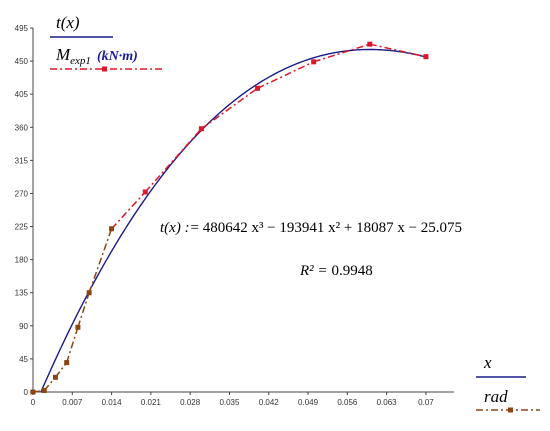 Image resolution: width=550 pixels, height=431 pixels. What do you see at coordinates (68, 22) in the screenshot?
I see `legend-y-label: t(x)` at bounding box center [68, 22].